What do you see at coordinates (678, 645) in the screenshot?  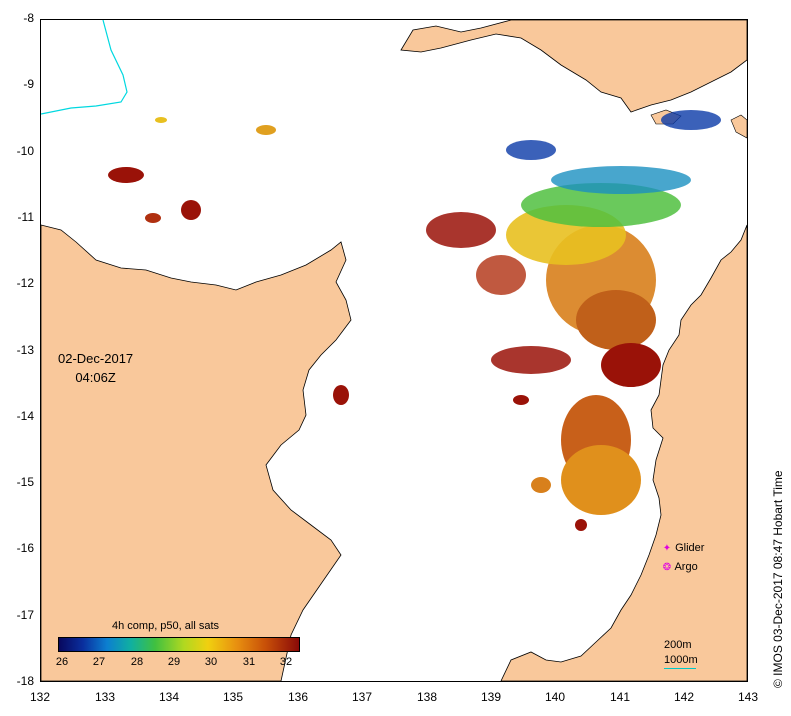 I see `depth-200-label: 200m` at bounding box center [678, 645].